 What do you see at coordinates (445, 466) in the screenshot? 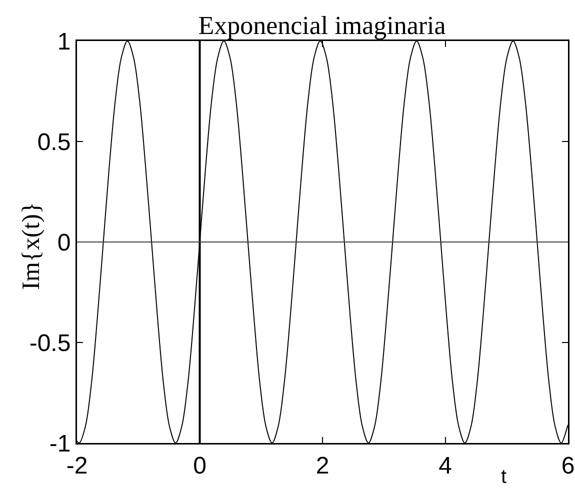
I see `x-tick-label: 4` at bounding box center [445, 466].